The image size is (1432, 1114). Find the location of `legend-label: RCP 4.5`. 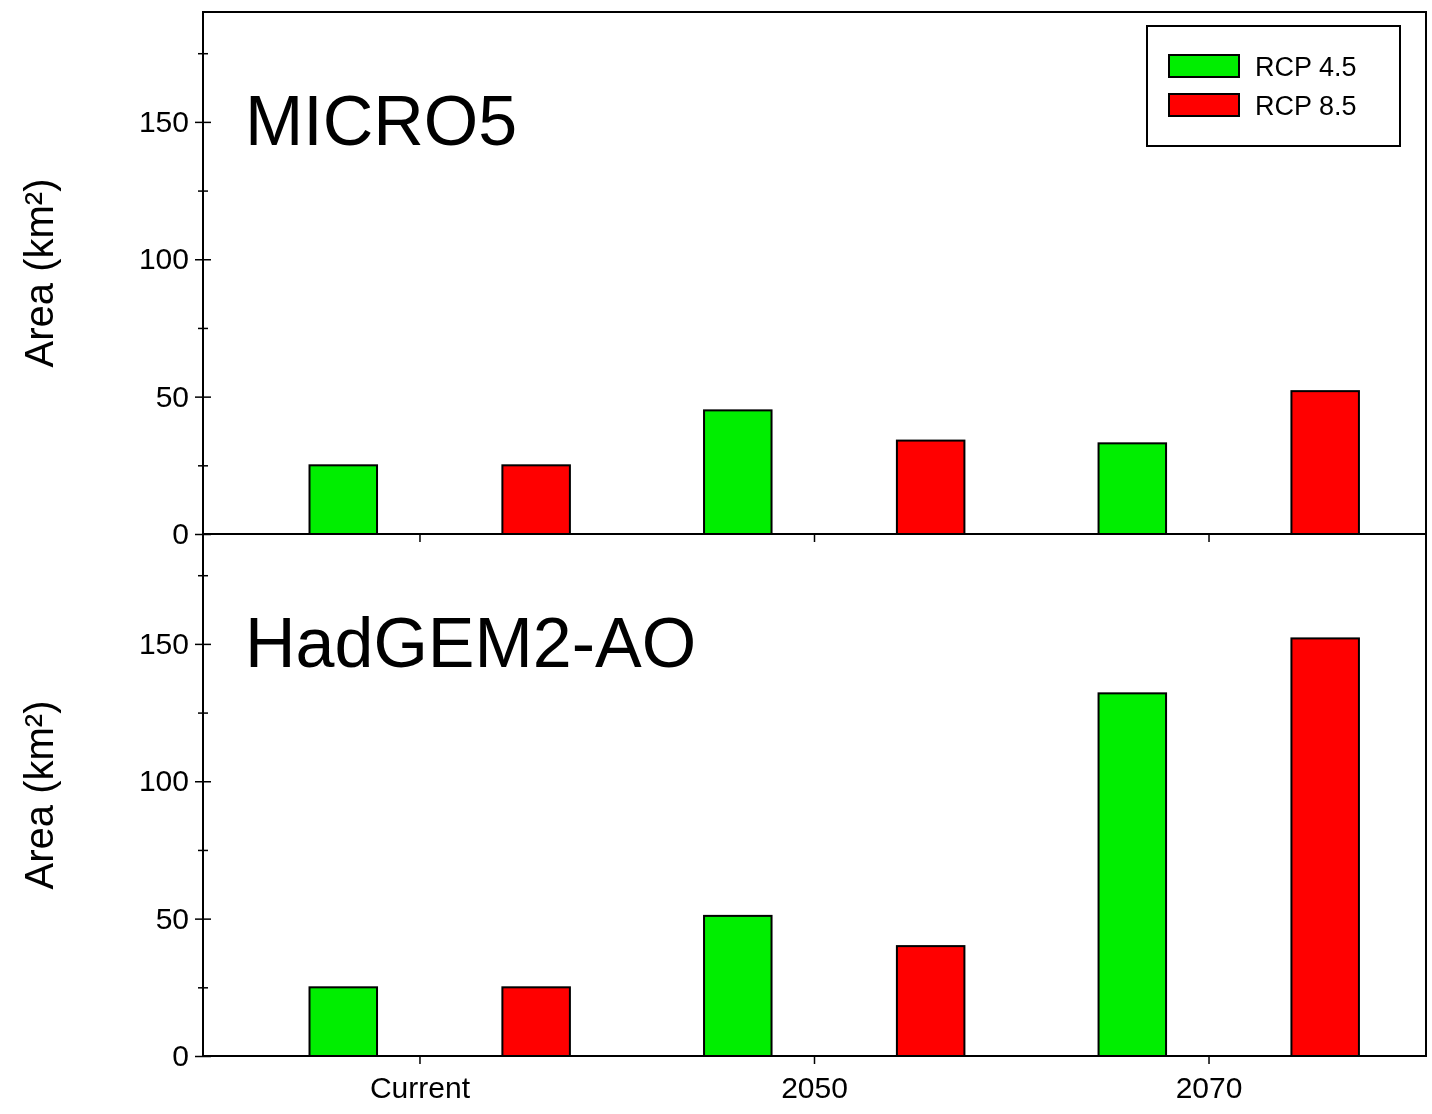

legend-label: RCP 4.5 is located at coordinates (1306, 67).